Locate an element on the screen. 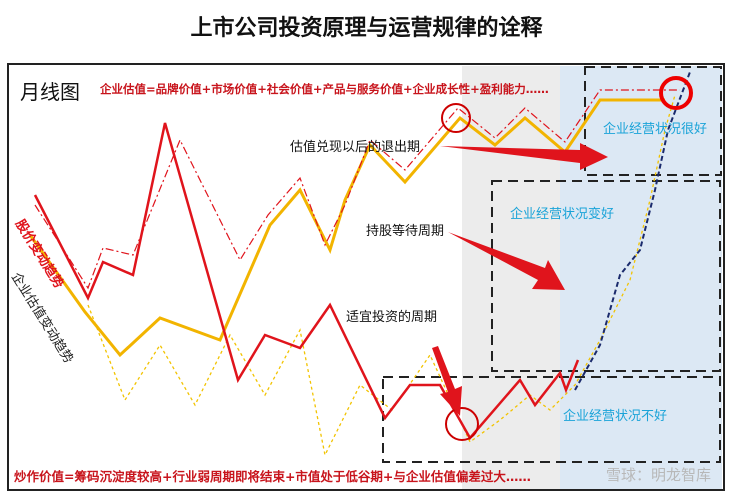 This screenshot has height=500, width=733. bottom-point-circle is located at coordinates (462, 424).